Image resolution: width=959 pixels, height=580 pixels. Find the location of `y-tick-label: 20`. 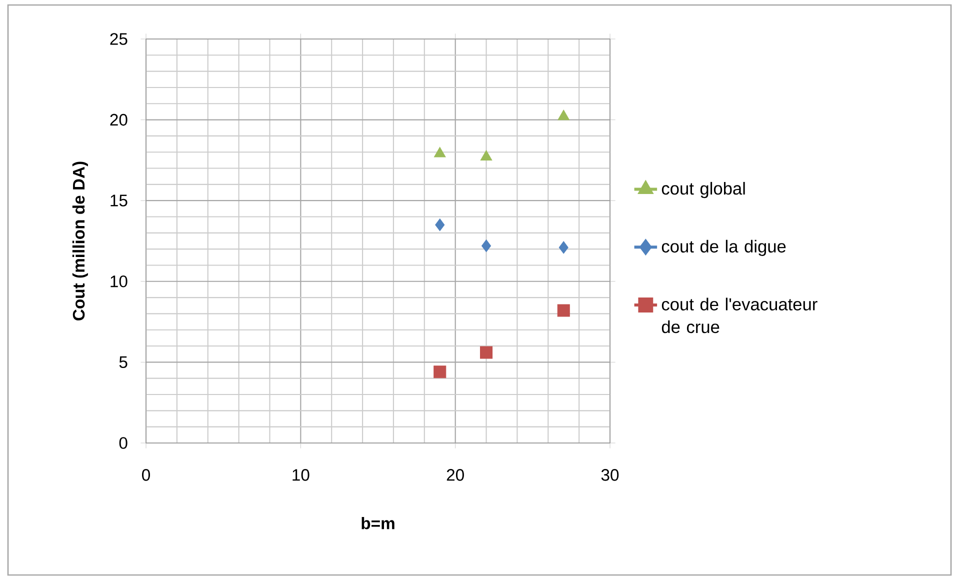

y-tick-label: 20 is located at coordinates (119, 120).